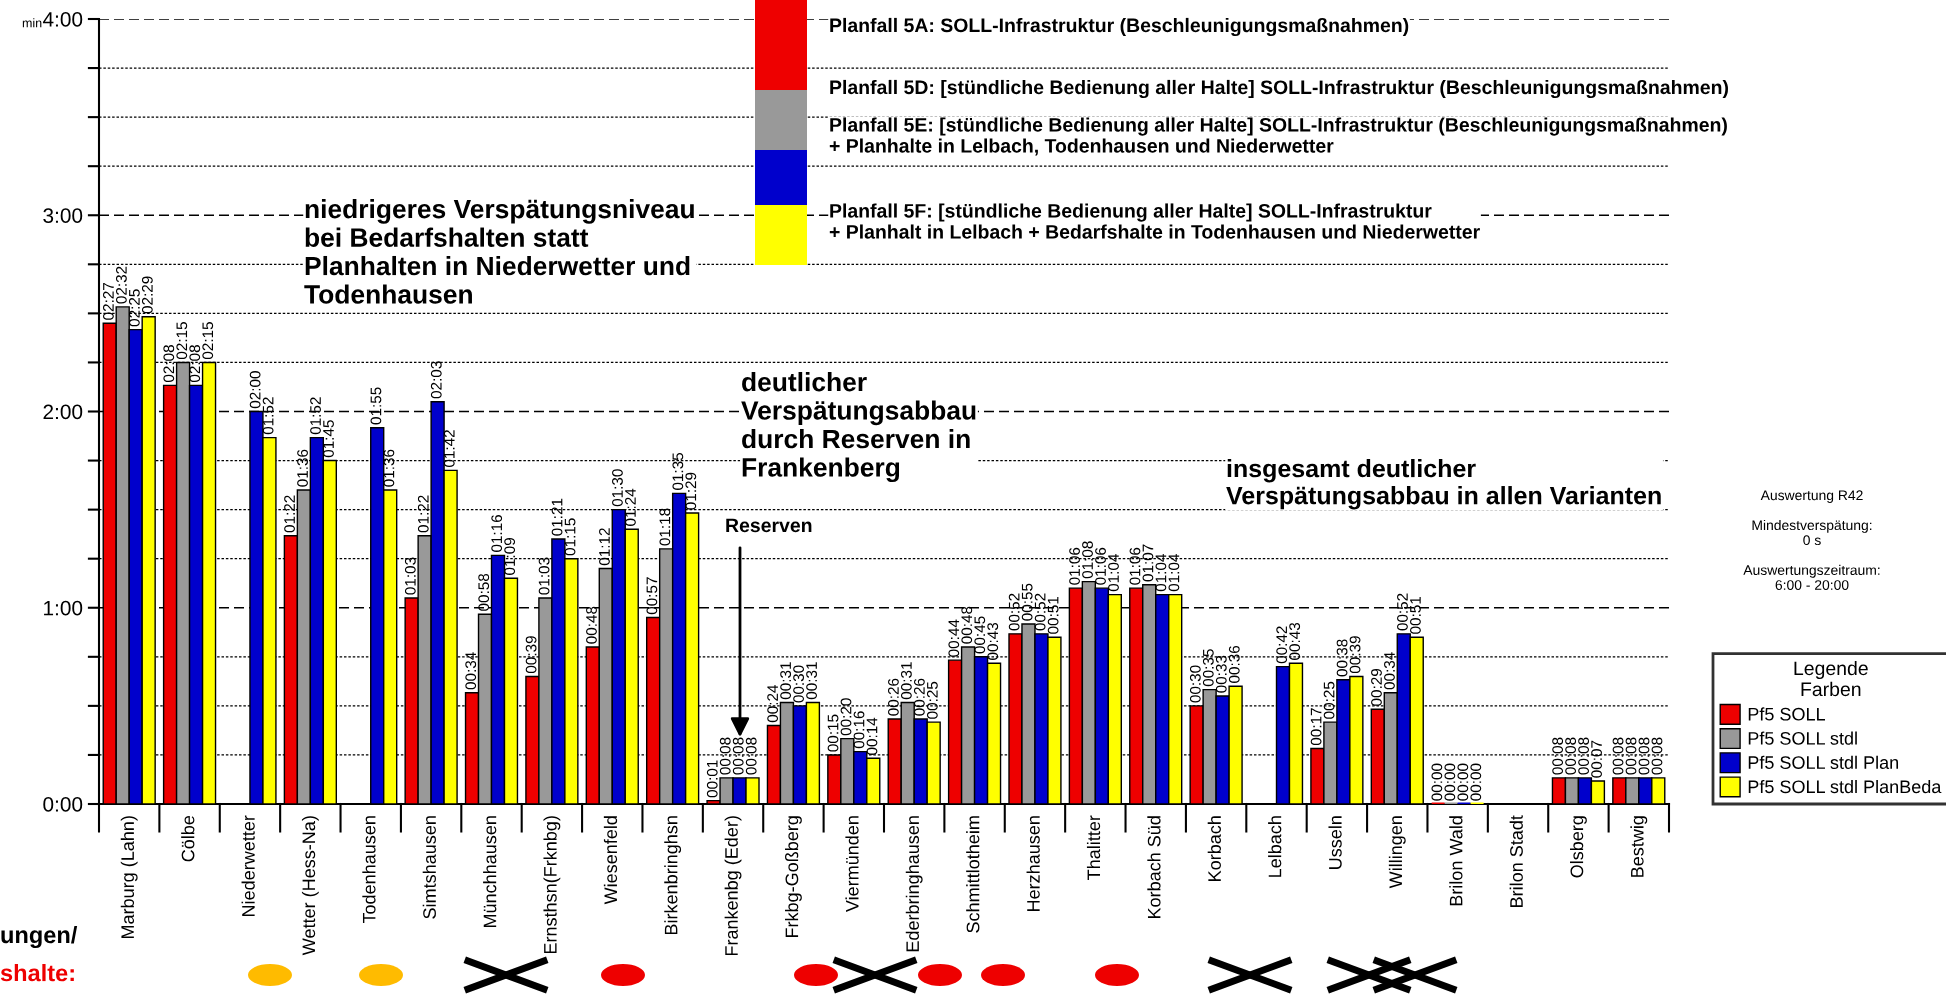 The height and width of the screenshot is (999, 1946). What do you see at coordinates (852, 864) in the screenshot?
I see `x-tick-label: Viermünden` at bounding box center [852, 864].